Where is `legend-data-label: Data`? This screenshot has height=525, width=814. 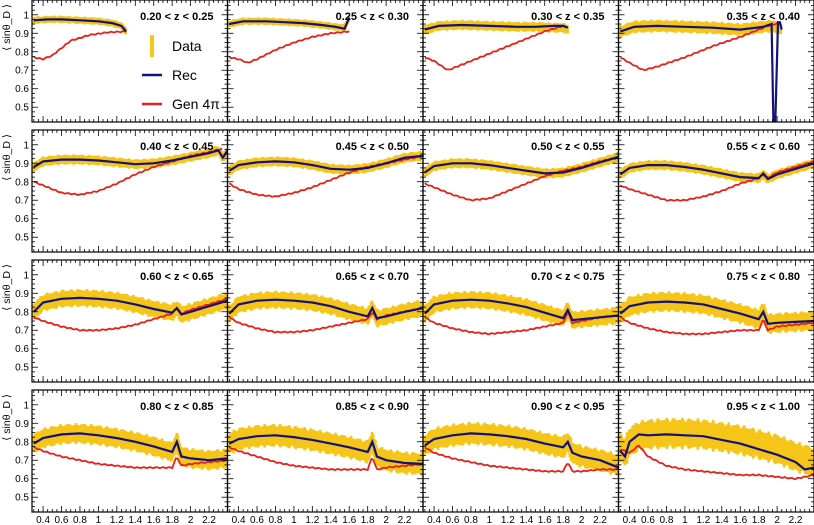
legend-data-label: Data is located at coordinates (187, 46).